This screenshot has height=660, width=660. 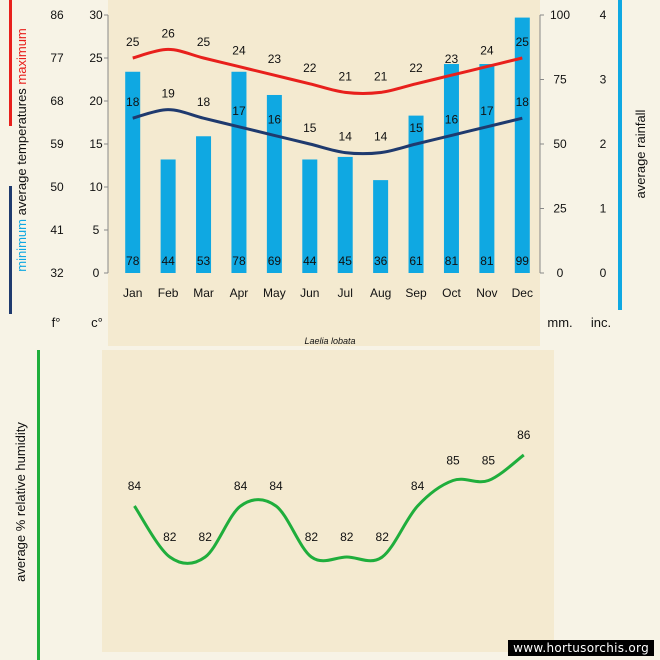 I want to click on celsius-tick-label: 20, so click(x=96, y=101).